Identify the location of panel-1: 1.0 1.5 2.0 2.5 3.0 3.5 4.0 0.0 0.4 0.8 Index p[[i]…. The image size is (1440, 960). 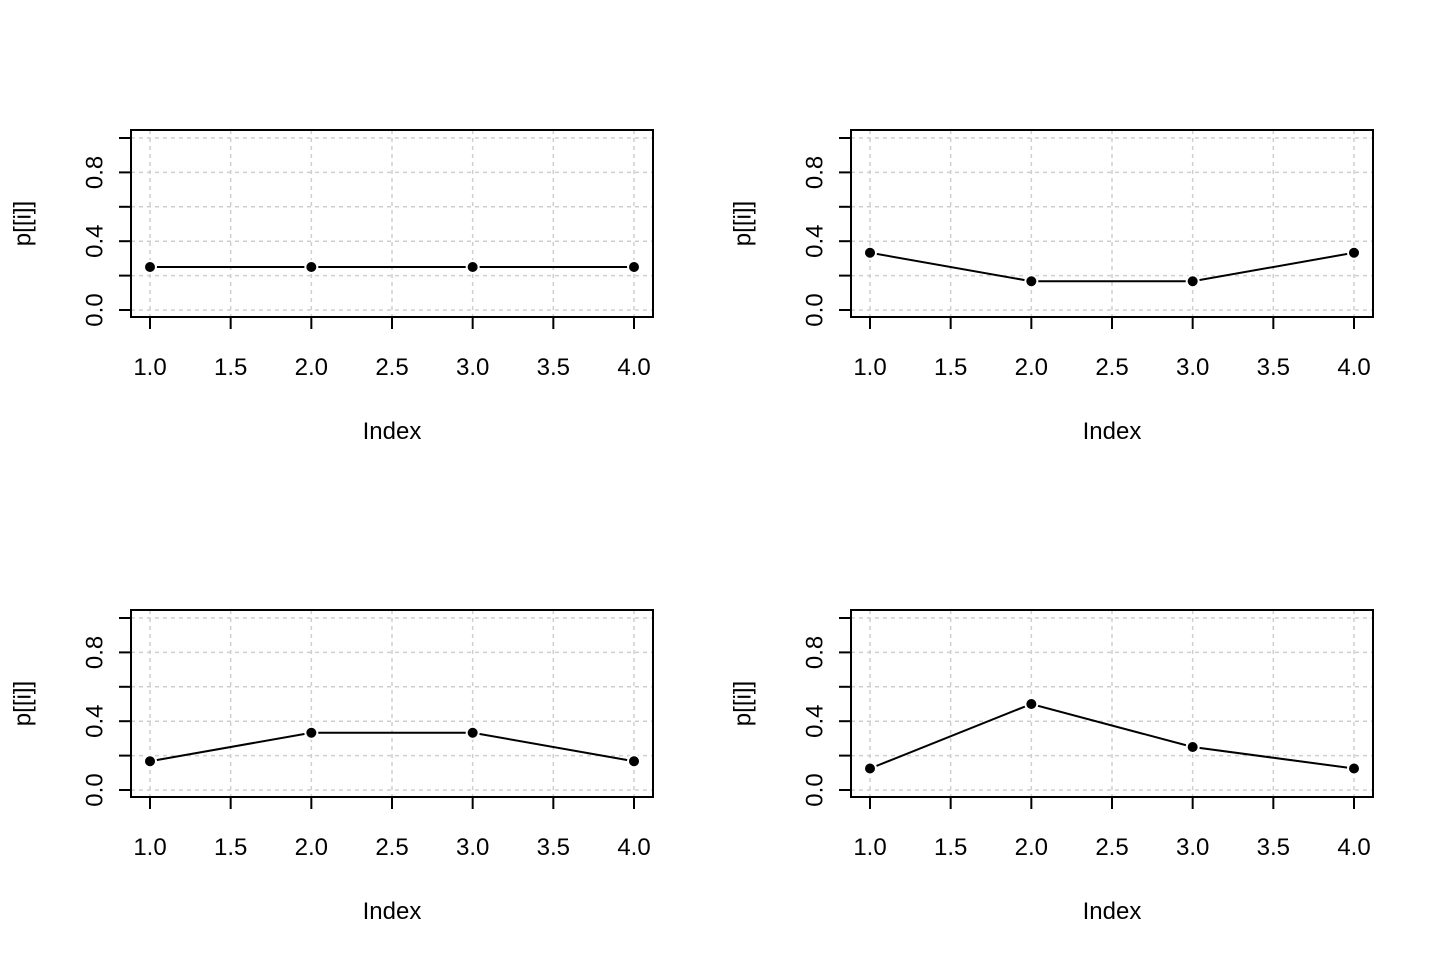
(332, 287).